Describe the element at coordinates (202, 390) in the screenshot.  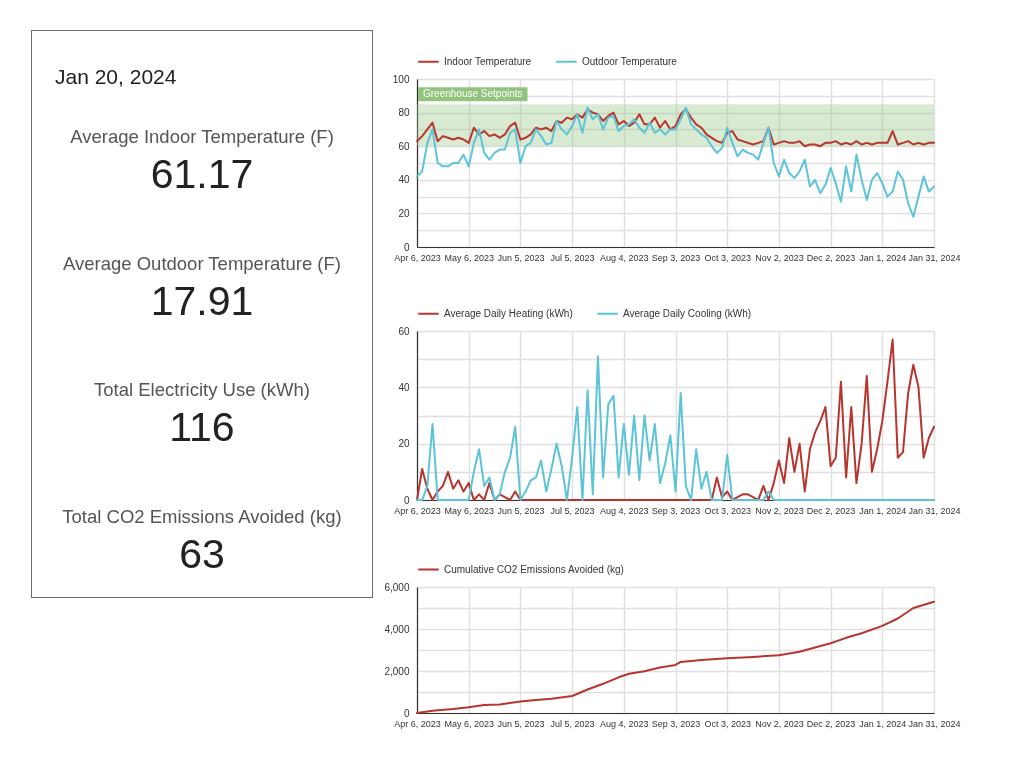
I see `text: Total Electricity Use (kWh)` at that location.